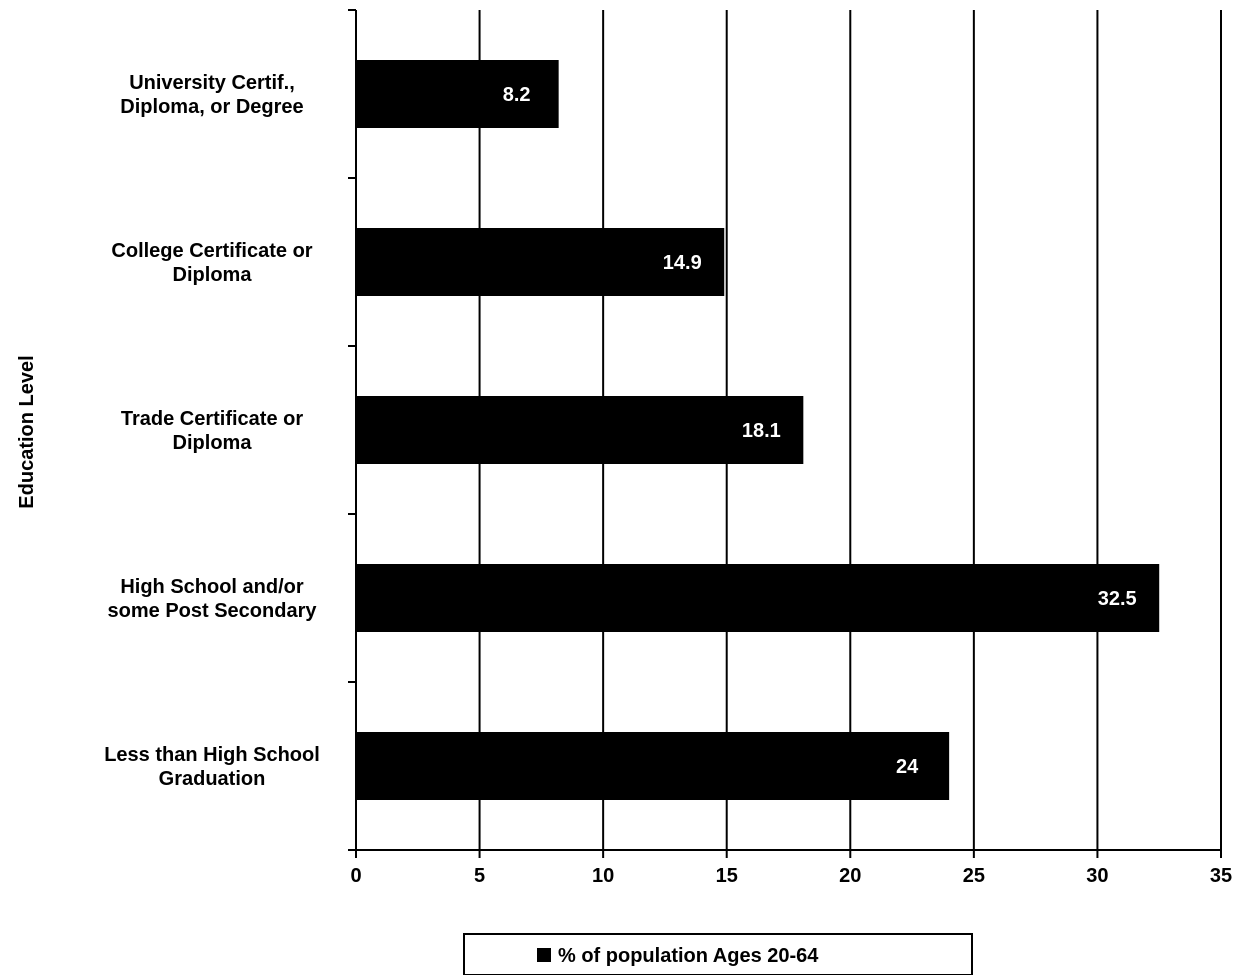  Describe the element at coordinates (213, 611) in the screenshot. I see `category-label: some Post Secondary` at that location.